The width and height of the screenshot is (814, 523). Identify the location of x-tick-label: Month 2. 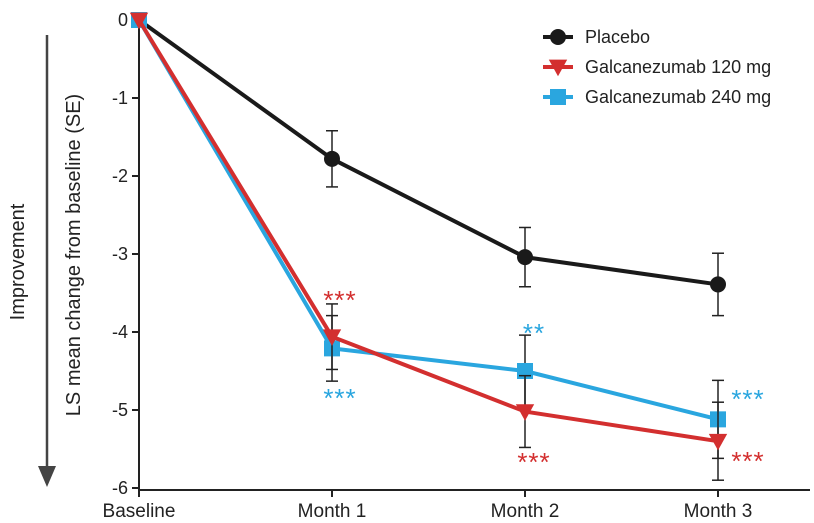
(525, 511).